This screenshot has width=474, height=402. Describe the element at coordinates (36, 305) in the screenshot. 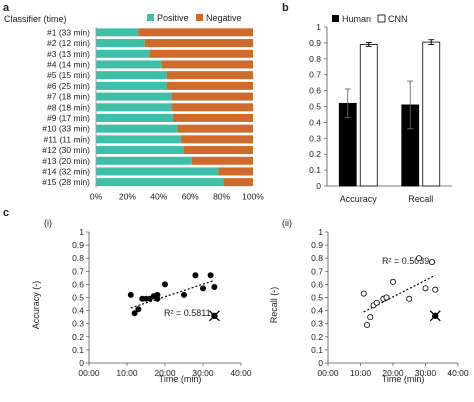

I see `y-axis-label-accuracy: Accuracy (-)` at that location.